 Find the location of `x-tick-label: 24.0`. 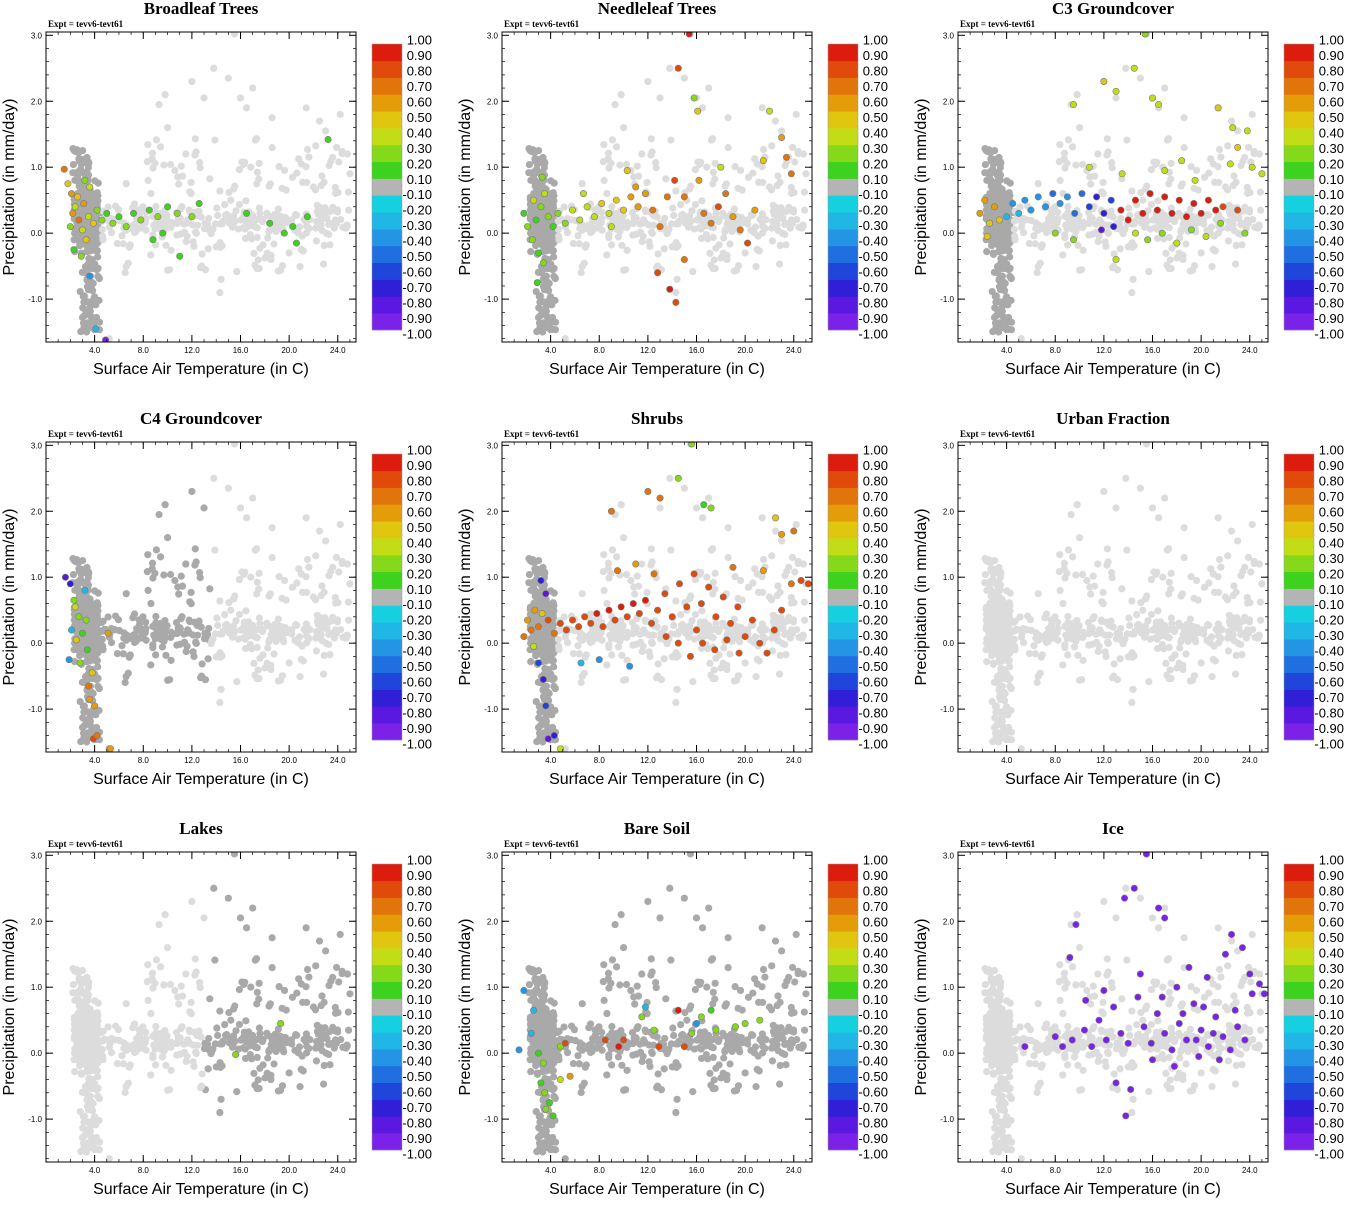

x-tick-label: 24.0 is located at coordinates (338, 350).